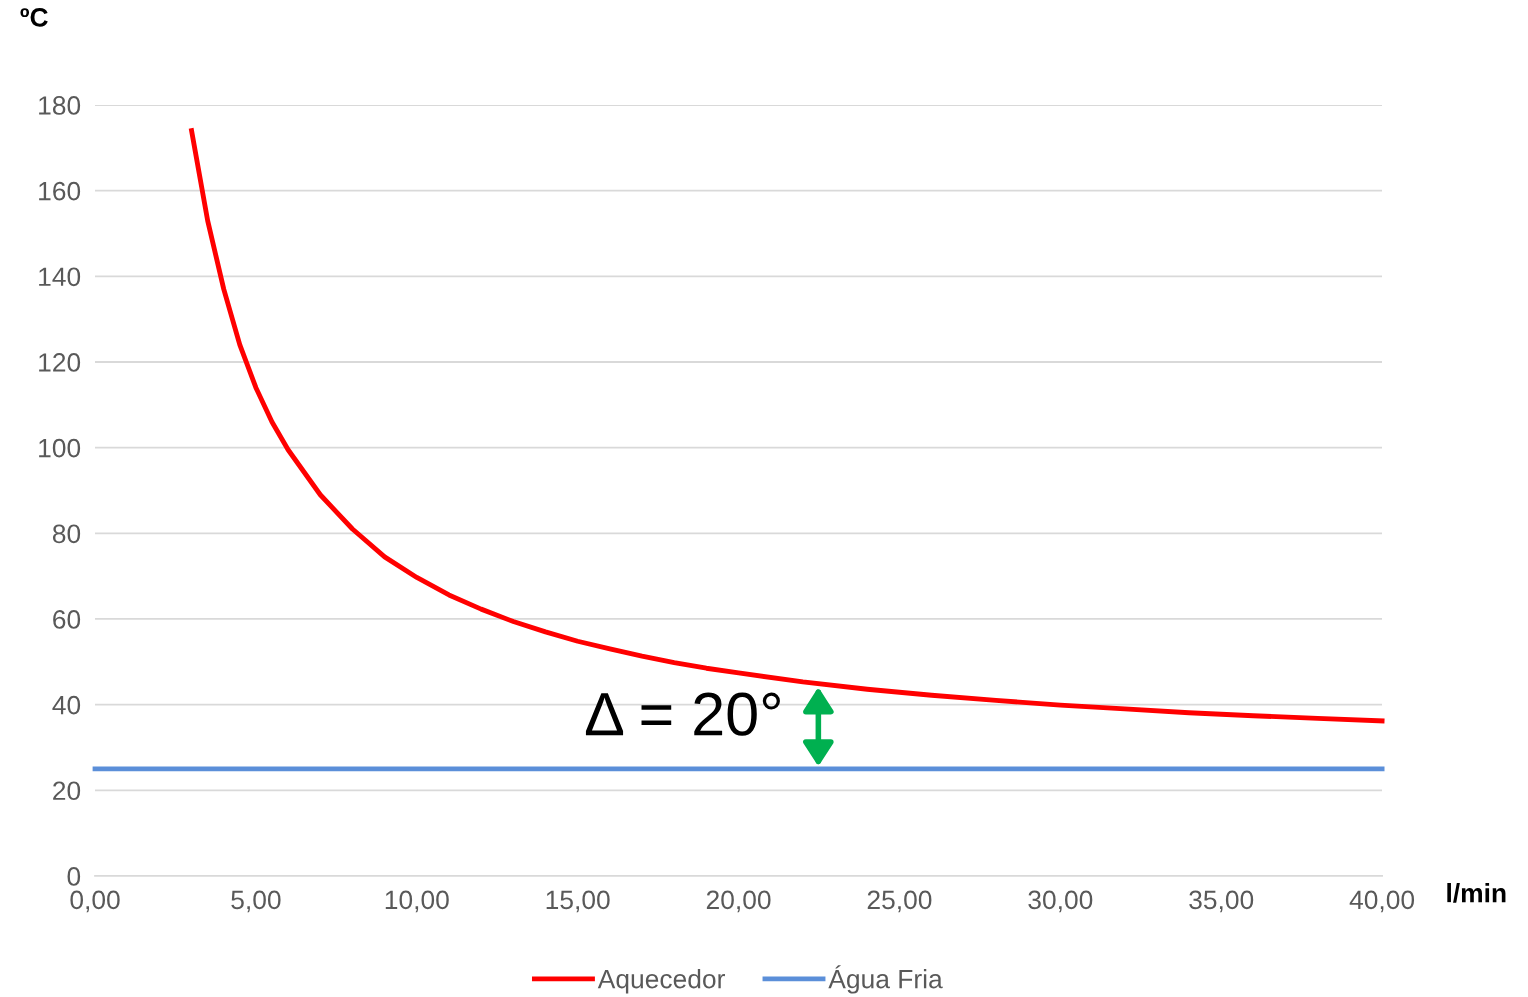 This screenshot has width=1528, height=997. What do you see at coordinates (66, 534) in the screenshot?
I see `y-tick-label: 80` at bounding box center [66, 534].